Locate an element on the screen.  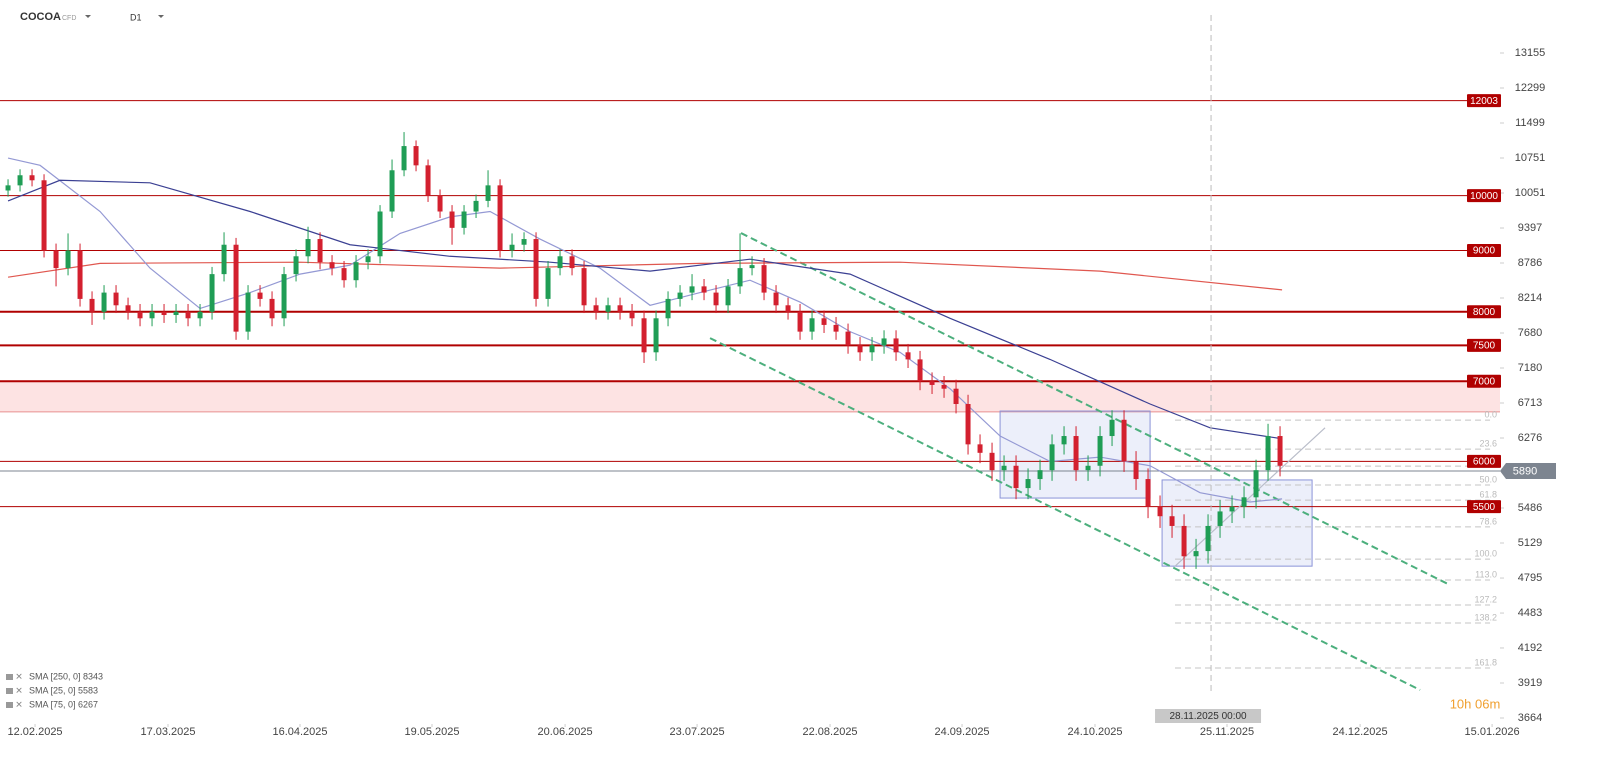
fib-label: 78.6 is located at coordinates (1488, 521).